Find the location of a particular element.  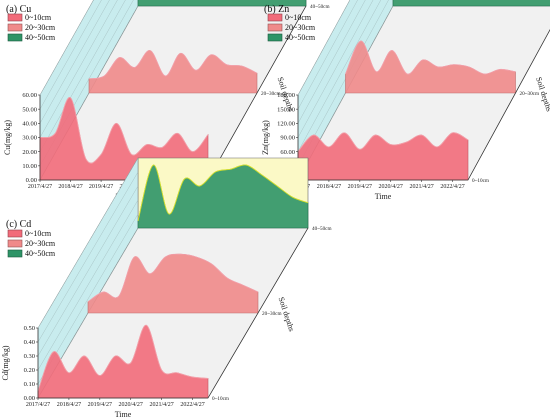

y-tick-label: 10.00 is located at coordinates (29, 166).